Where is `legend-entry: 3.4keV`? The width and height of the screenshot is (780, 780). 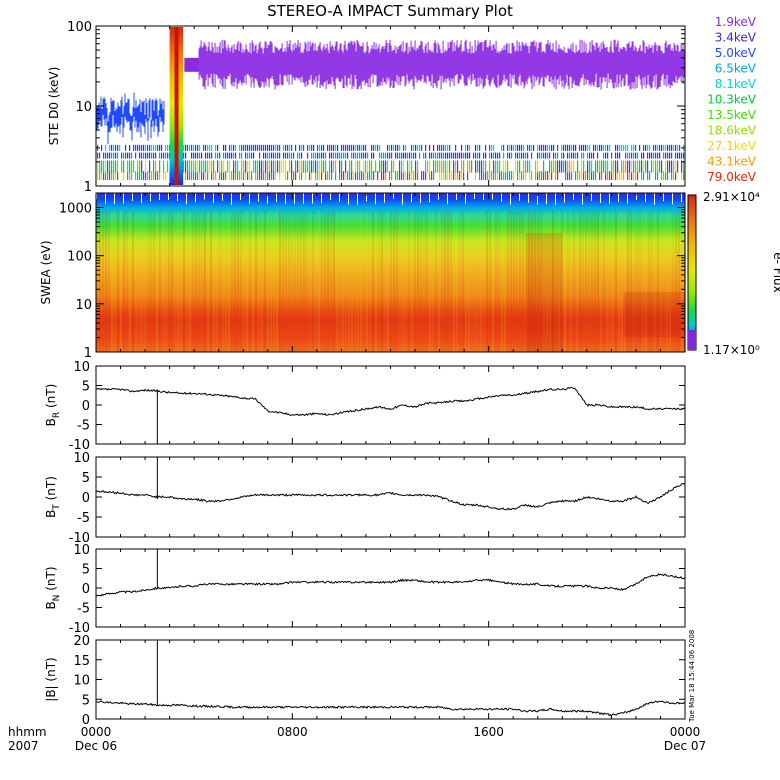
legend-entry: 3.4keV is located at coordinates (736, 38).